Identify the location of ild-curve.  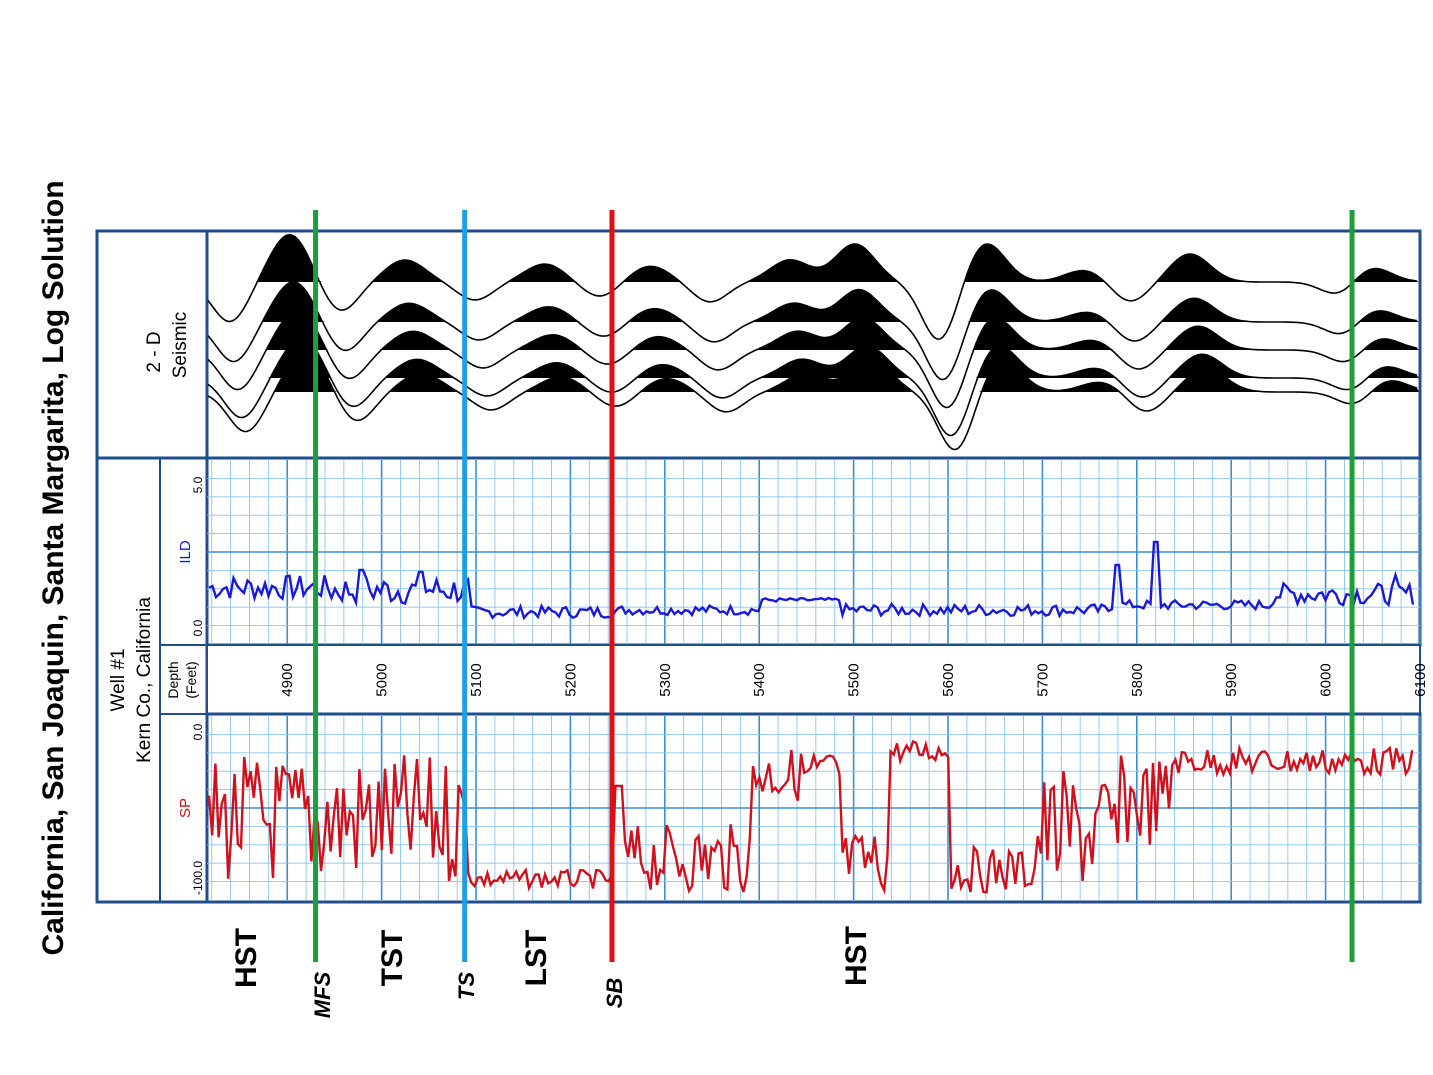
(811, 580).